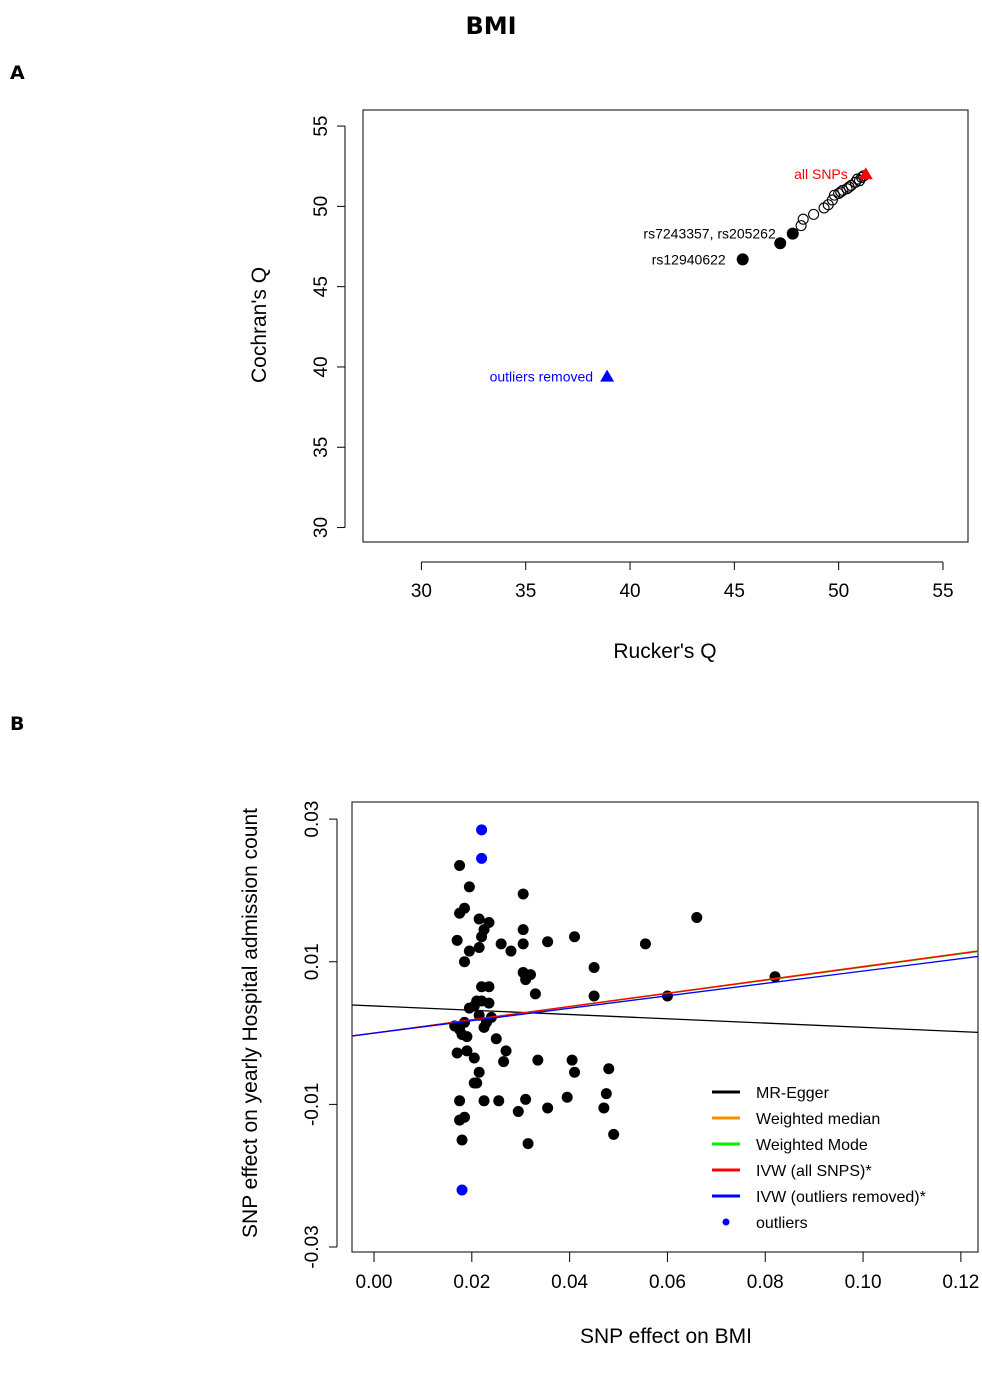 This screenshot has width=982, height=1375. Describe the element at coordinates (321, 366) in the screenshot. I see `panel-a-y-tick-label: 40` at that location.